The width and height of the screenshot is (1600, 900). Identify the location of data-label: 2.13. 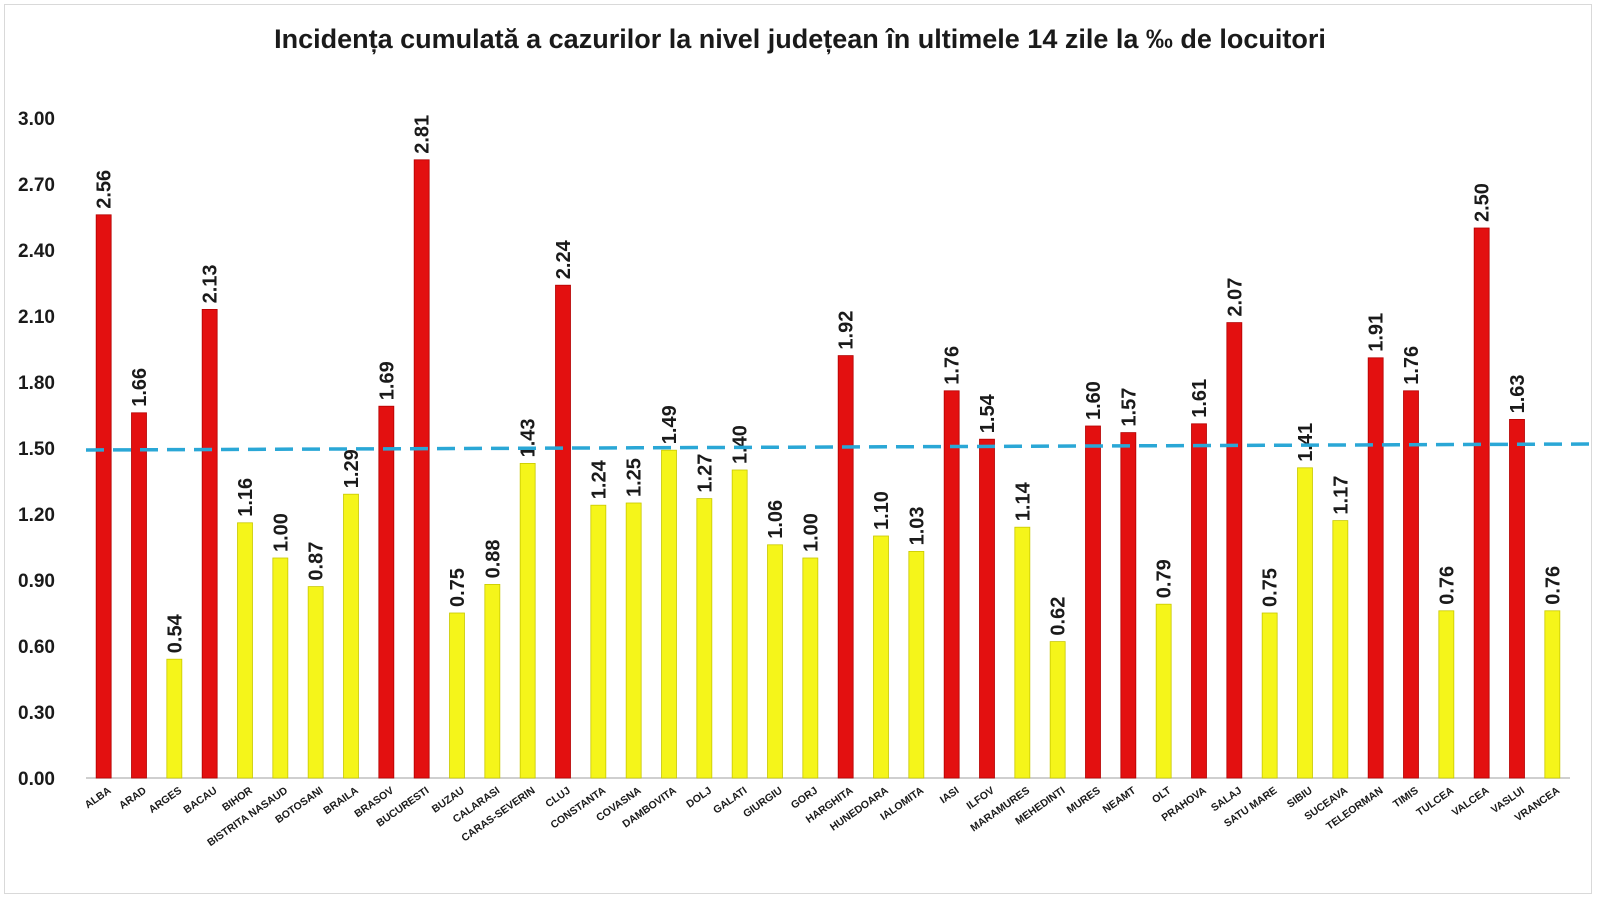
(211, 283).